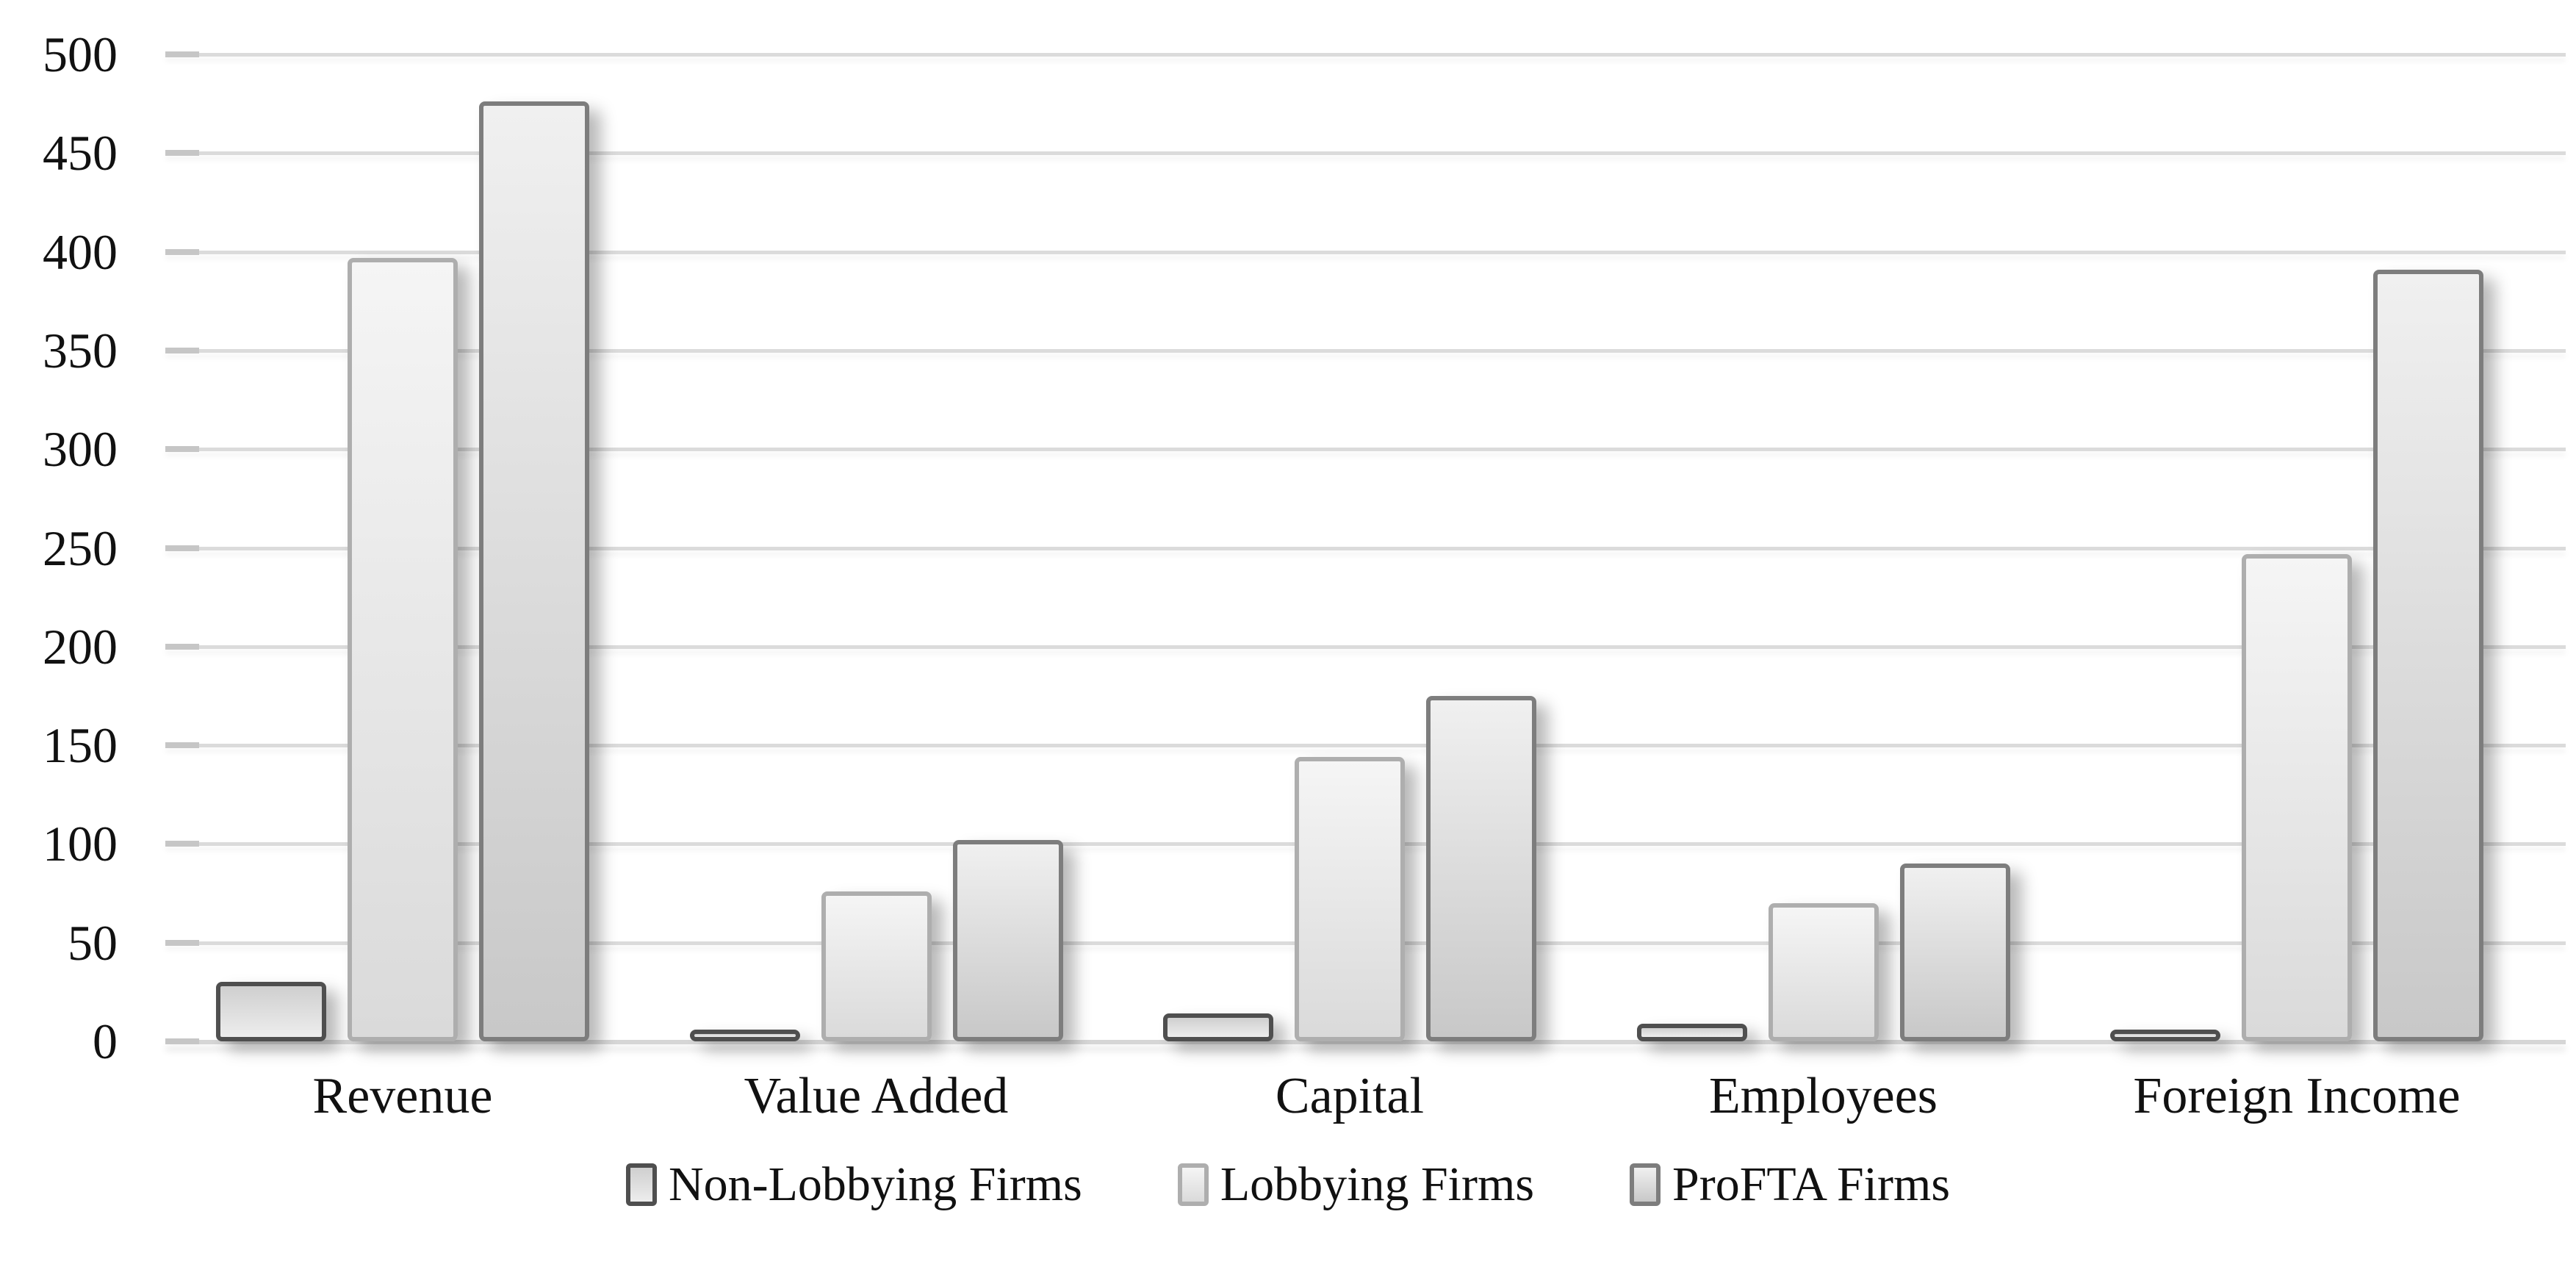 The height and width of the screenshot is (1278, 2576). Describe the element at coordinates (2297, 1096) in the screenshot. I see `category-label-foreign-income: Foreign Income` at that location.